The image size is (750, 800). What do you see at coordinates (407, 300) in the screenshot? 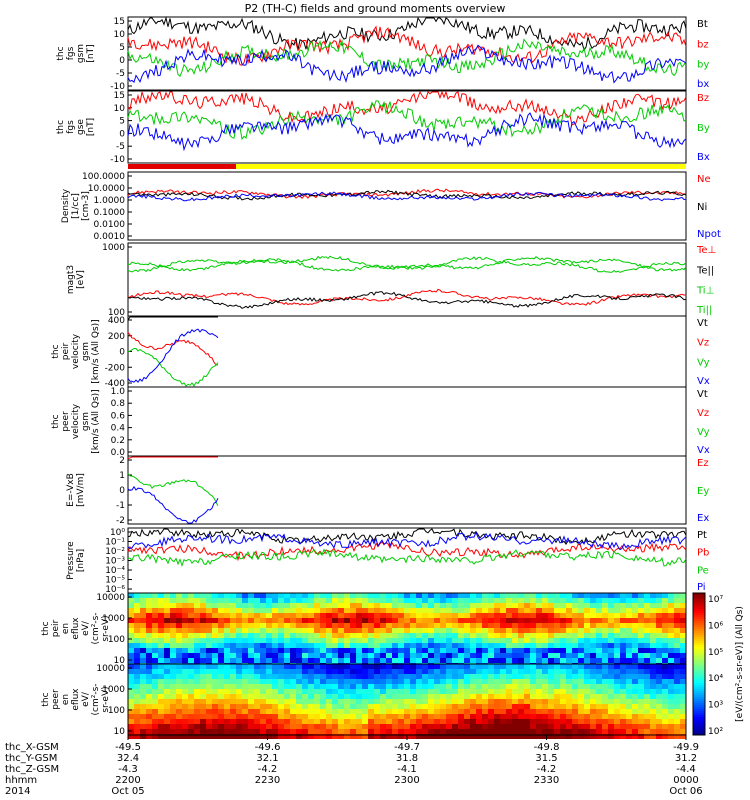
I see `trace-te||` at bounding box center [407, 300].